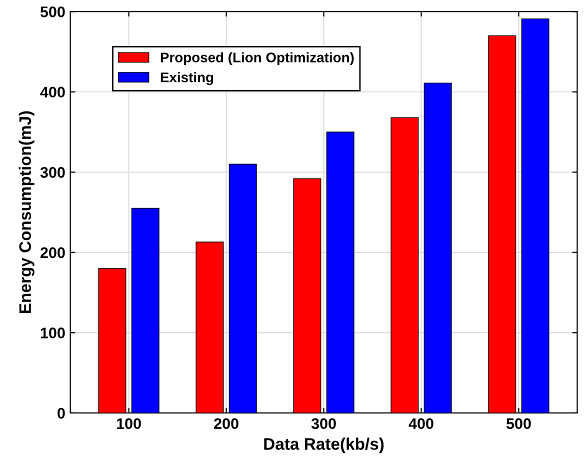 This screenshot has width=586, height=464. What do you see at coordinates (52, 92) in the screenshot?
I see `y-tick-label: 400` at bounding box center [52, 92].